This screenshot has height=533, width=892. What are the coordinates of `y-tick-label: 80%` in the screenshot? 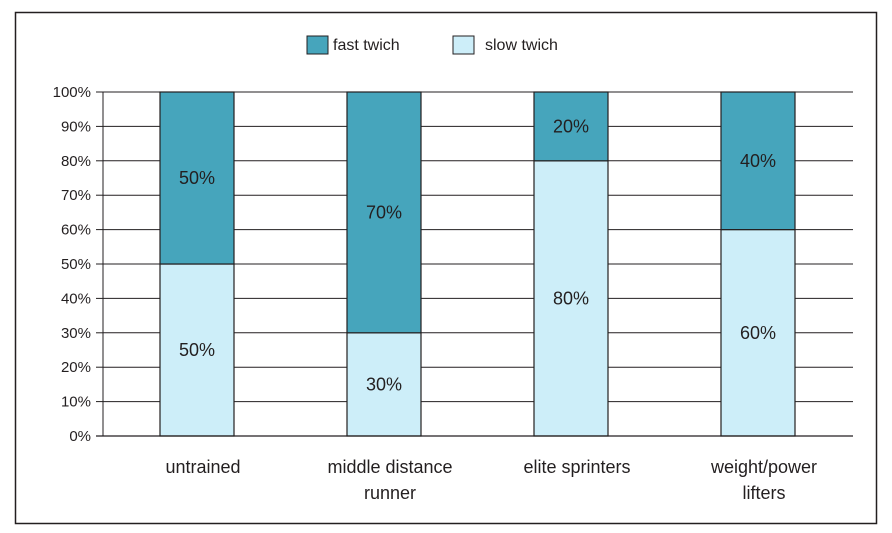 It's located at (76, 161).